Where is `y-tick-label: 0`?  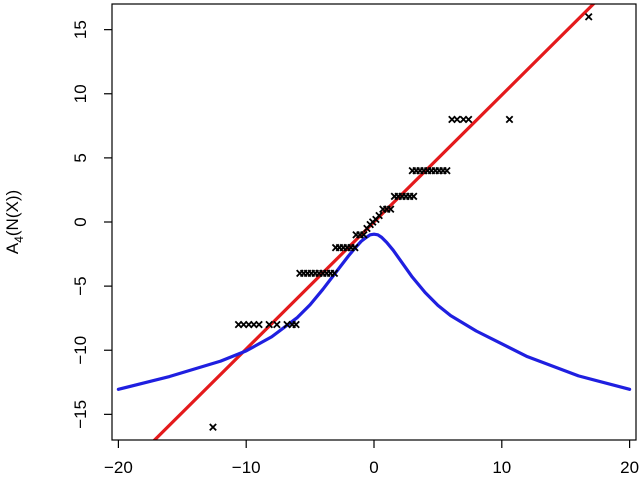
y-tick-label: 0 is located at coordinates (80, 221).